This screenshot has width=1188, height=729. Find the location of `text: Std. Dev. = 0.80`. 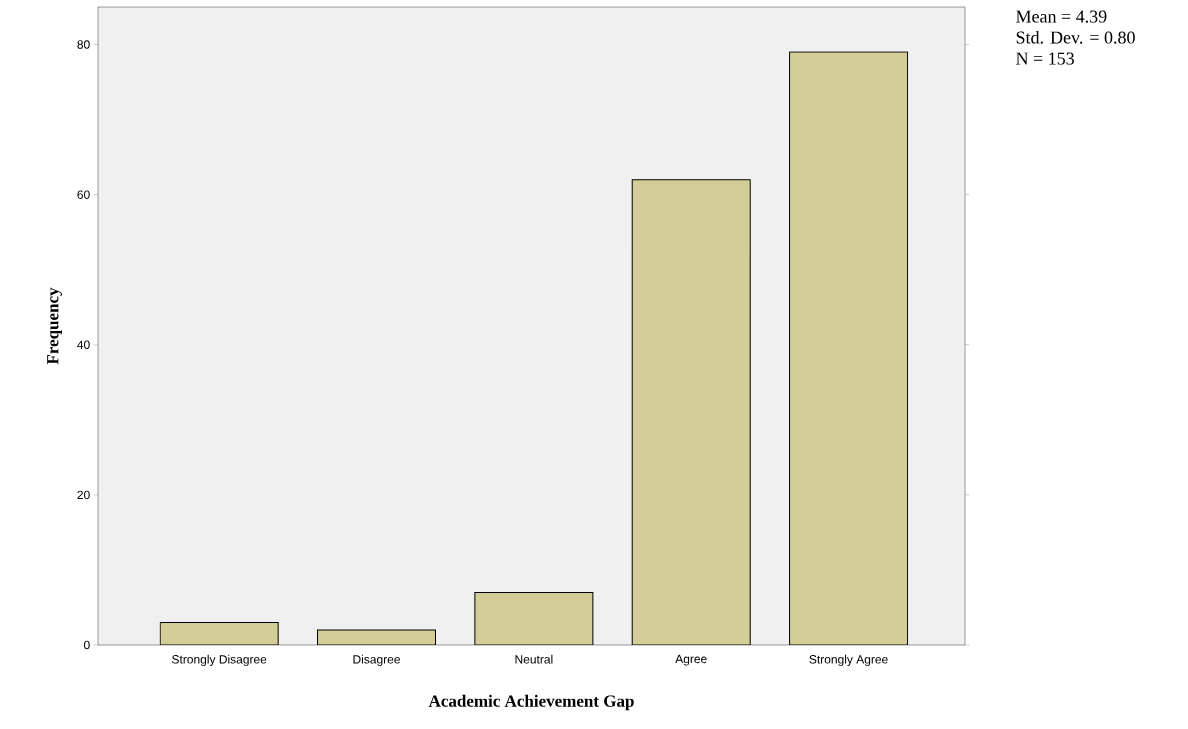

text: Std. Dev. = 0.80 is located at coordinates (1075, 37).